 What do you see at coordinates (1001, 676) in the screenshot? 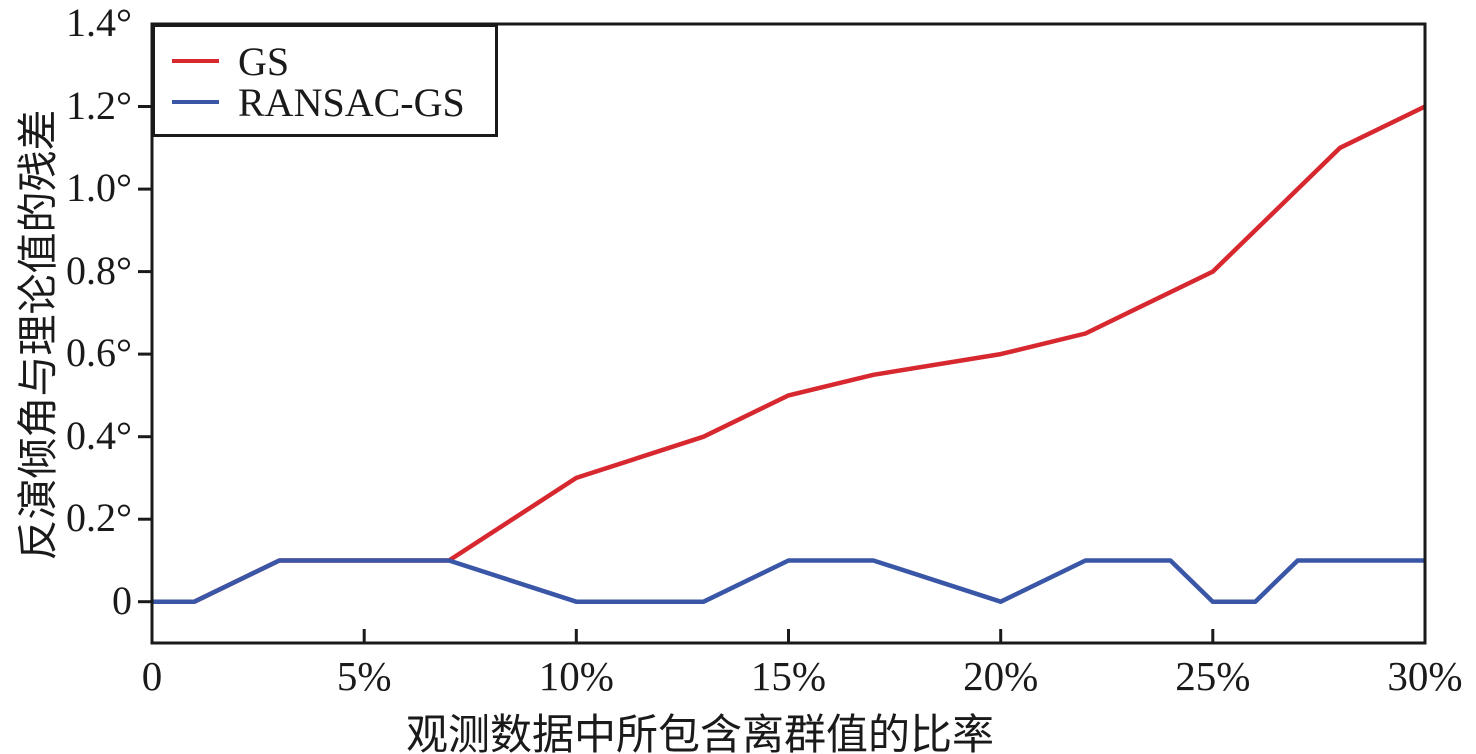
I see `x-tick-label: 20%` at bounding box center [1001, 676].